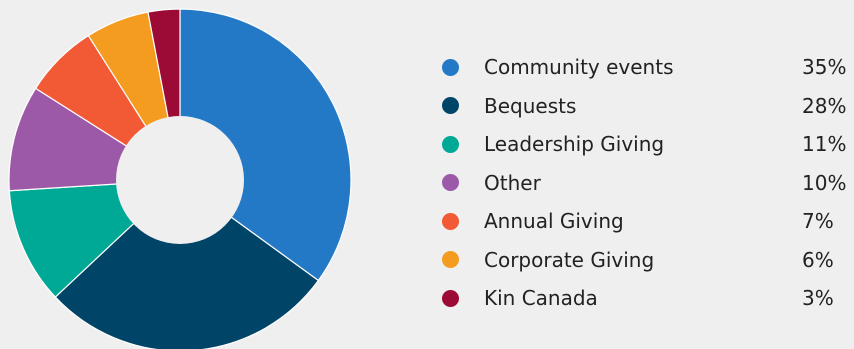  I want to click on legend-label: Corporate Giving, so click(569, 259).